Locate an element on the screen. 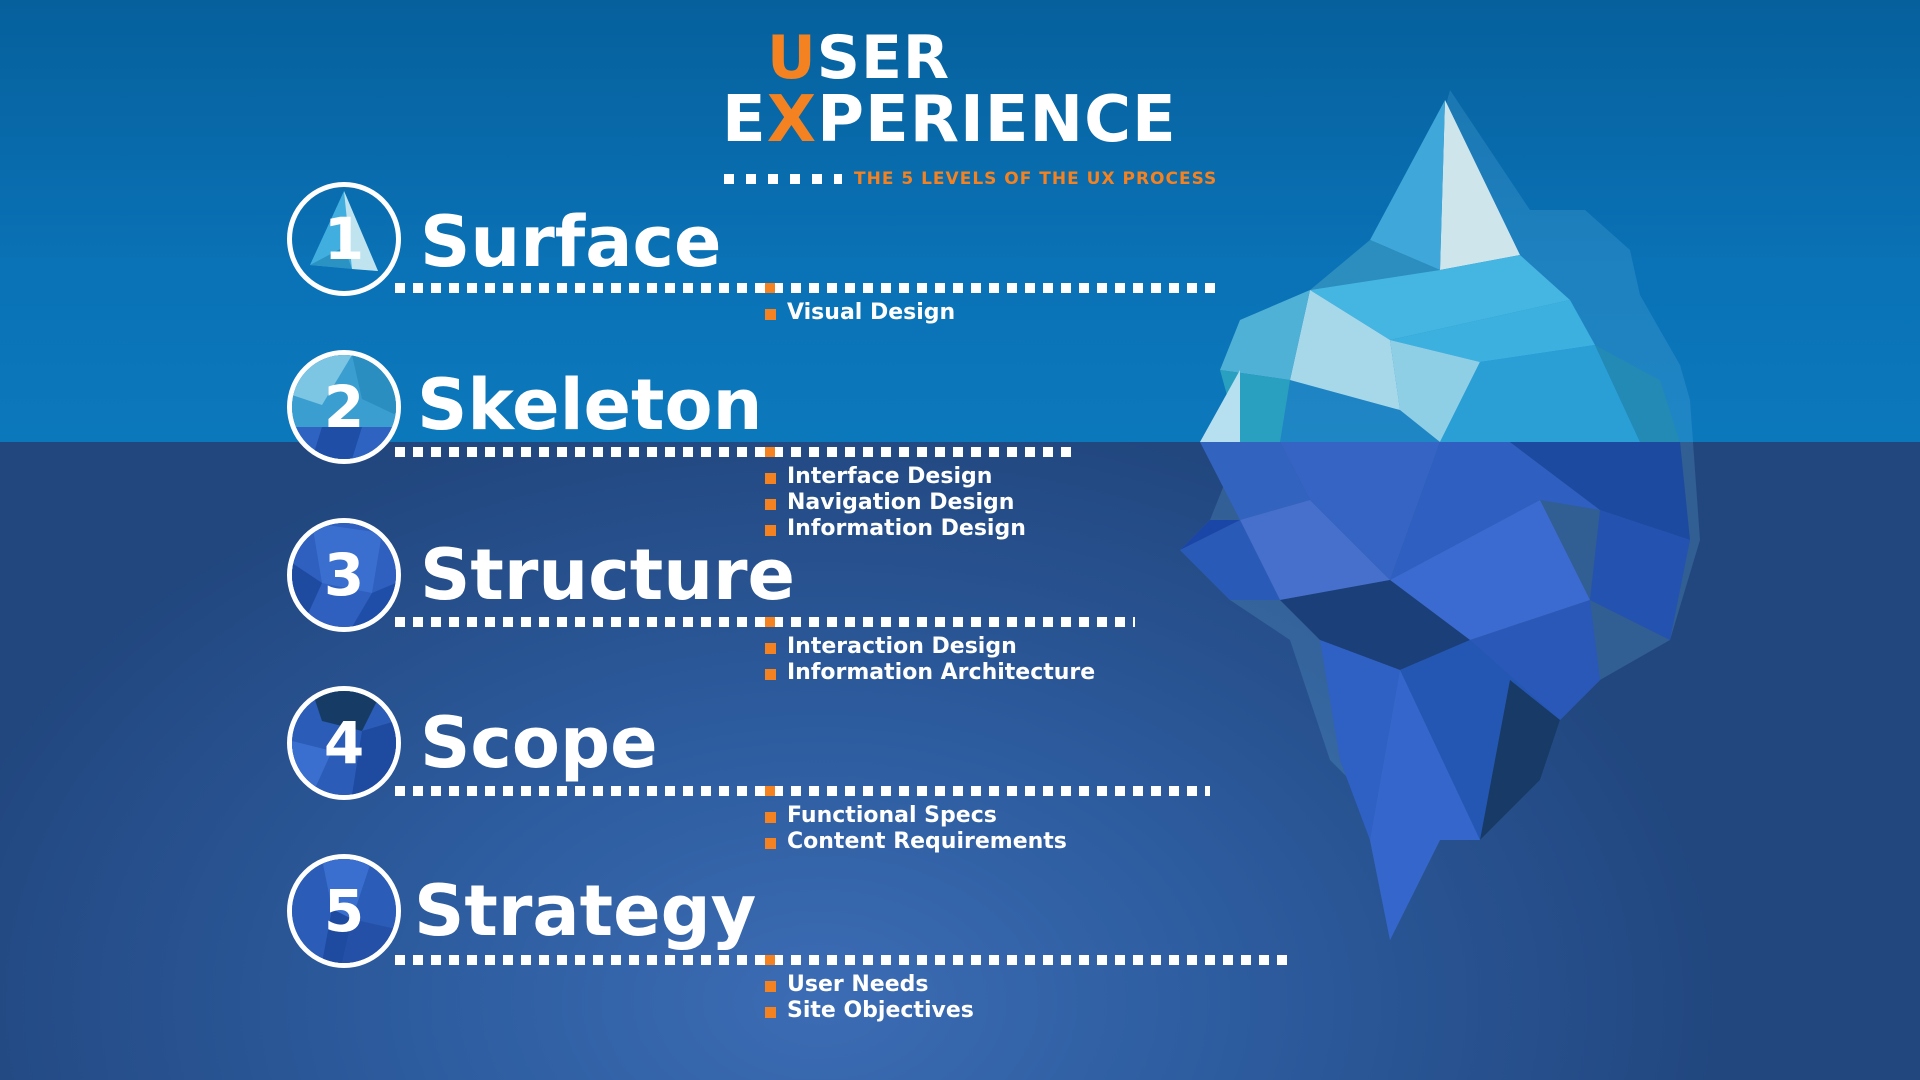 The width and height of the screenshot is (1920, 1080). level-1-badge: 1 is located at coordinates (344, 239).